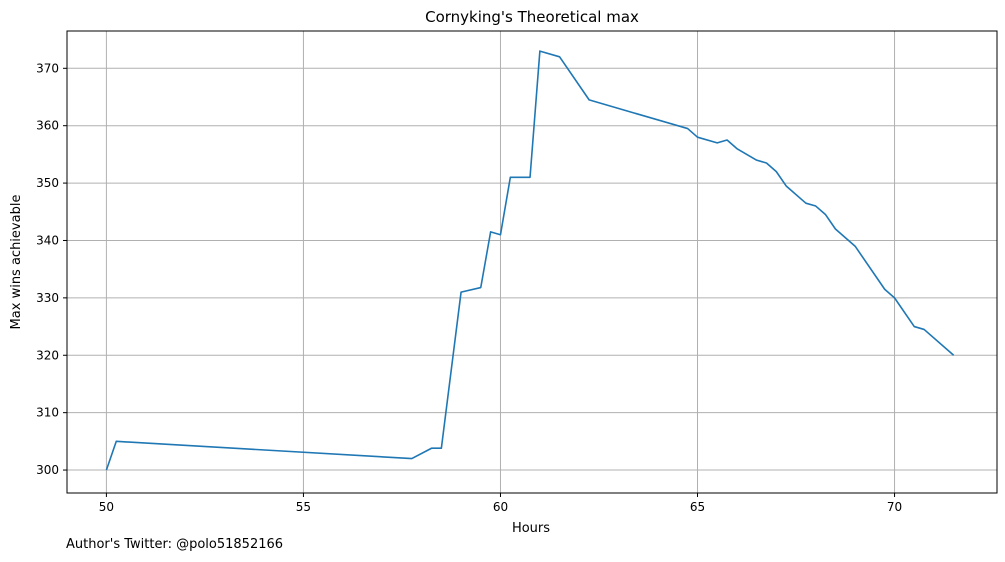  Describe the element at coordinates (531, 528) in the screenshot. I see `x-axis-label: Hours` at that location.